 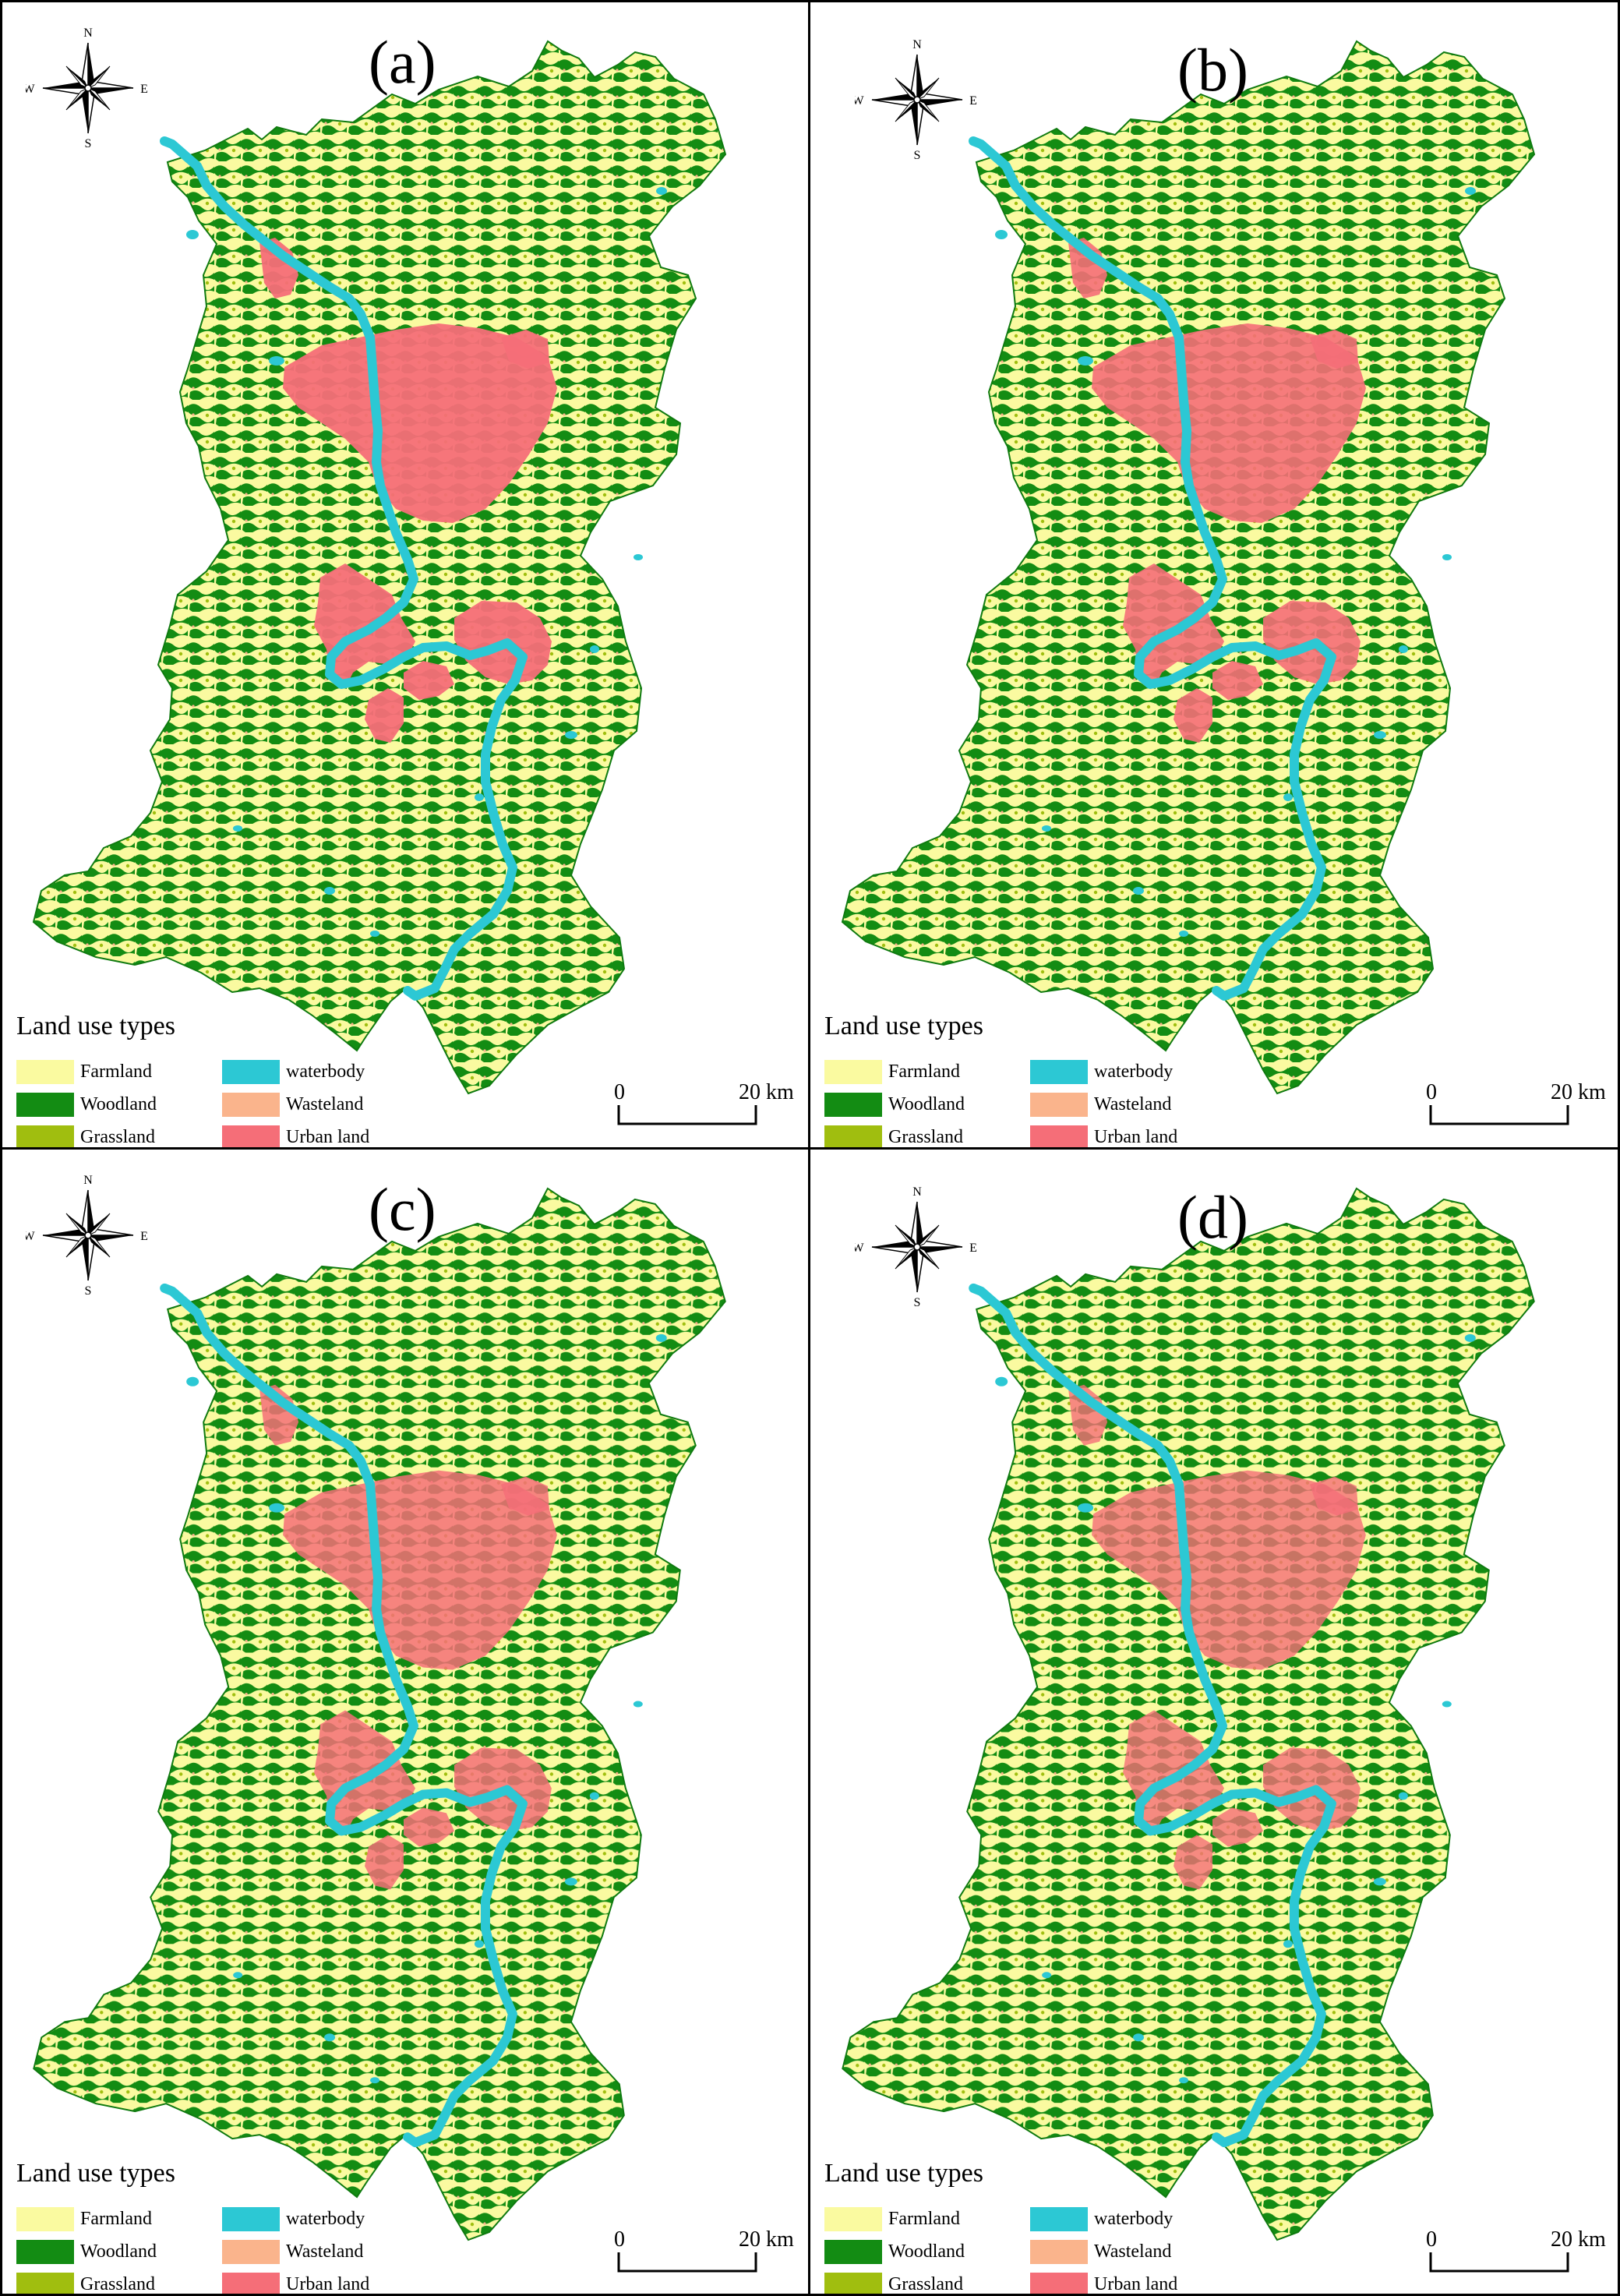 What do you see at coordinates (1134, 1071) in the screenshot?
I see `legend-item-label: waterbody` at bounding box center [1134, 1071].